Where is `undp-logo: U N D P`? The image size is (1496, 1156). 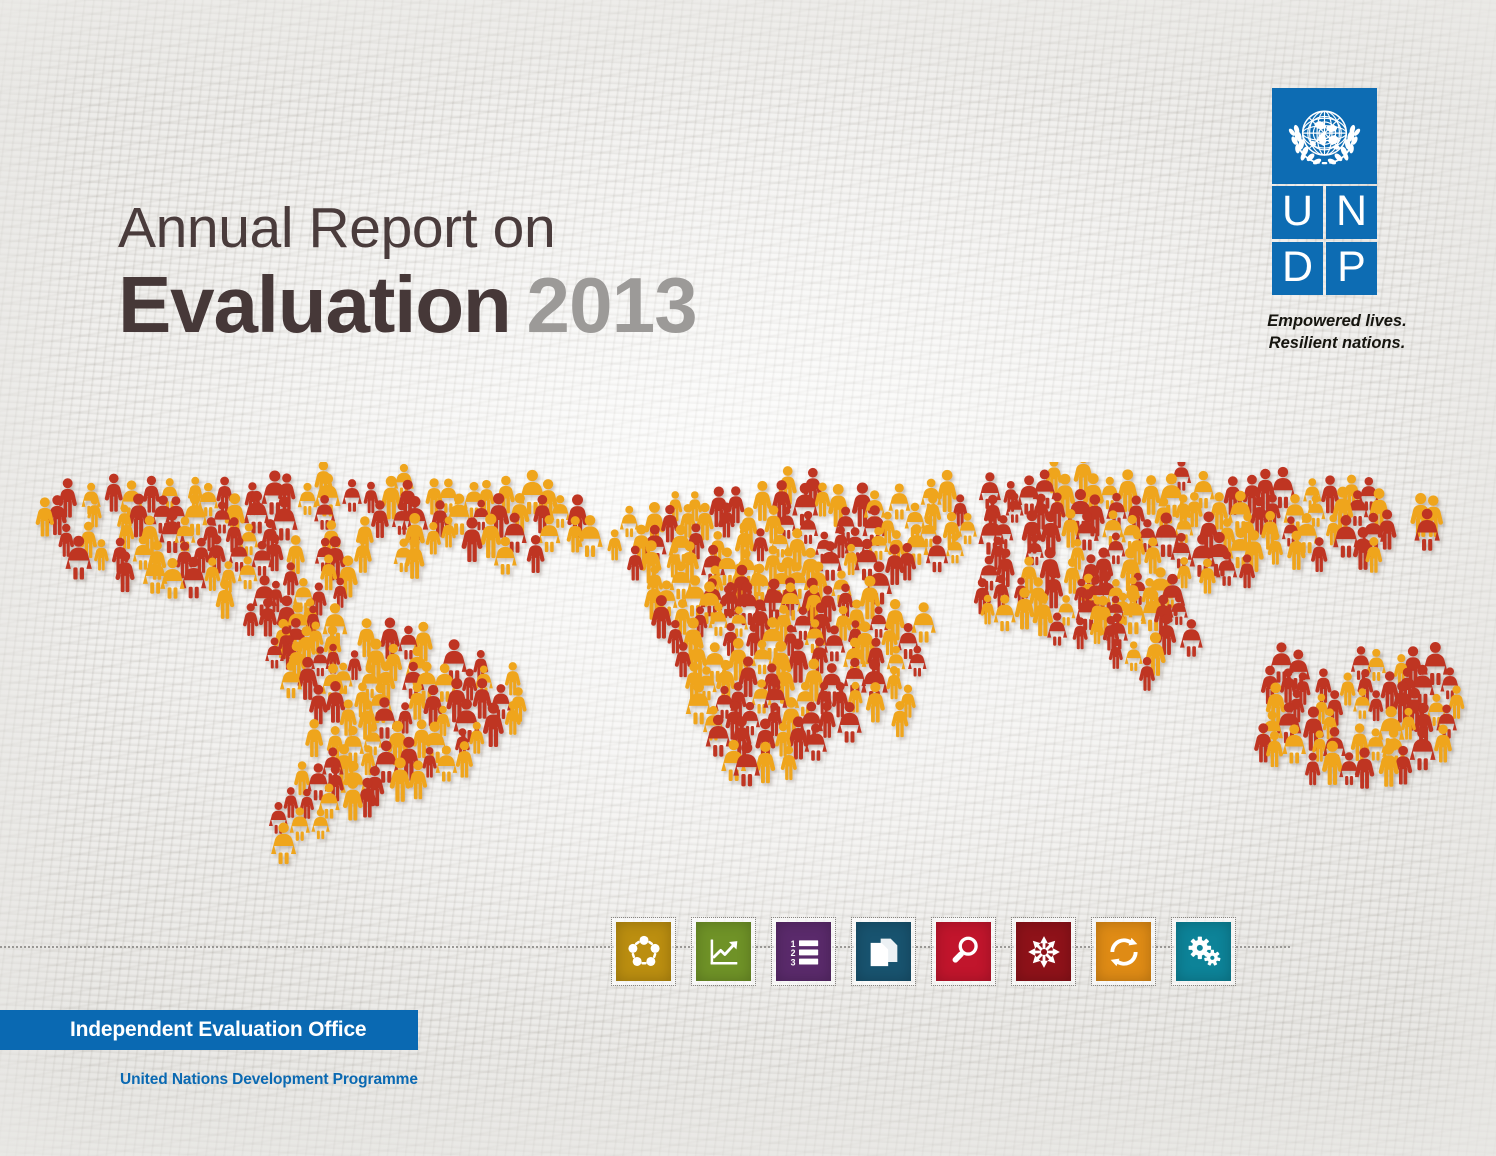
undp-logo: U N D P is located at coordinates (1324, 191).